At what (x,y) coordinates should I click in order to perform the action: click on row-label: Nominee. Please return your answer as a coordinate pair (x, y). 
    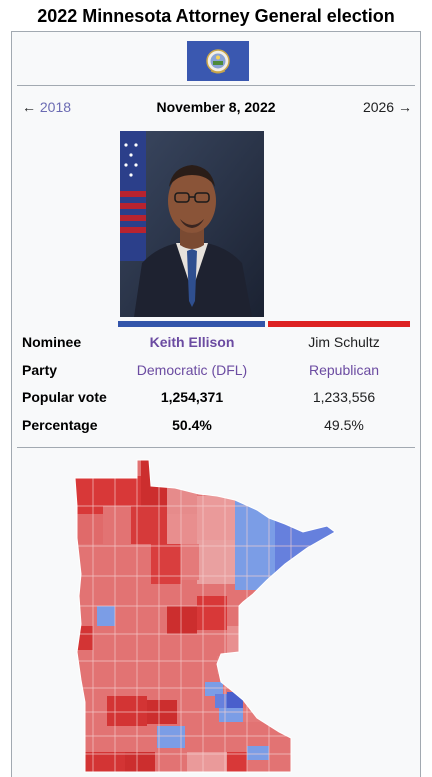
    Looking at the image, I should click on (52, 342).